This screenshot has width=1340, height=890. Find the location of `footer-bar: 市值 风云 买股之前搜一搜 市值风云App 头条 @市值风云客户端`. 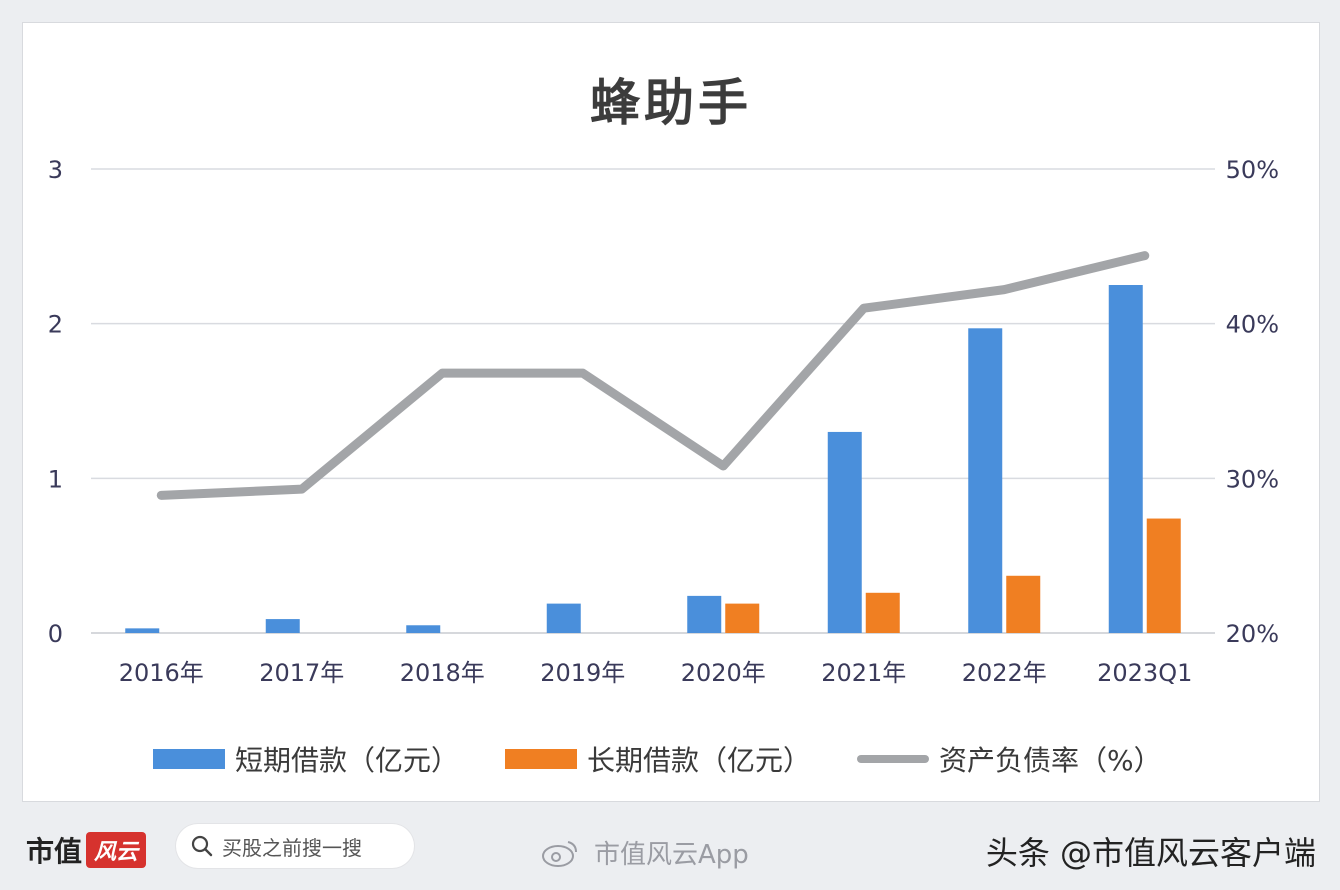

footer-bar: 市值 风云 买股之前搜一搜 市值风云App 头条 @市值风云客户端 is located at coordinates (670, 845).